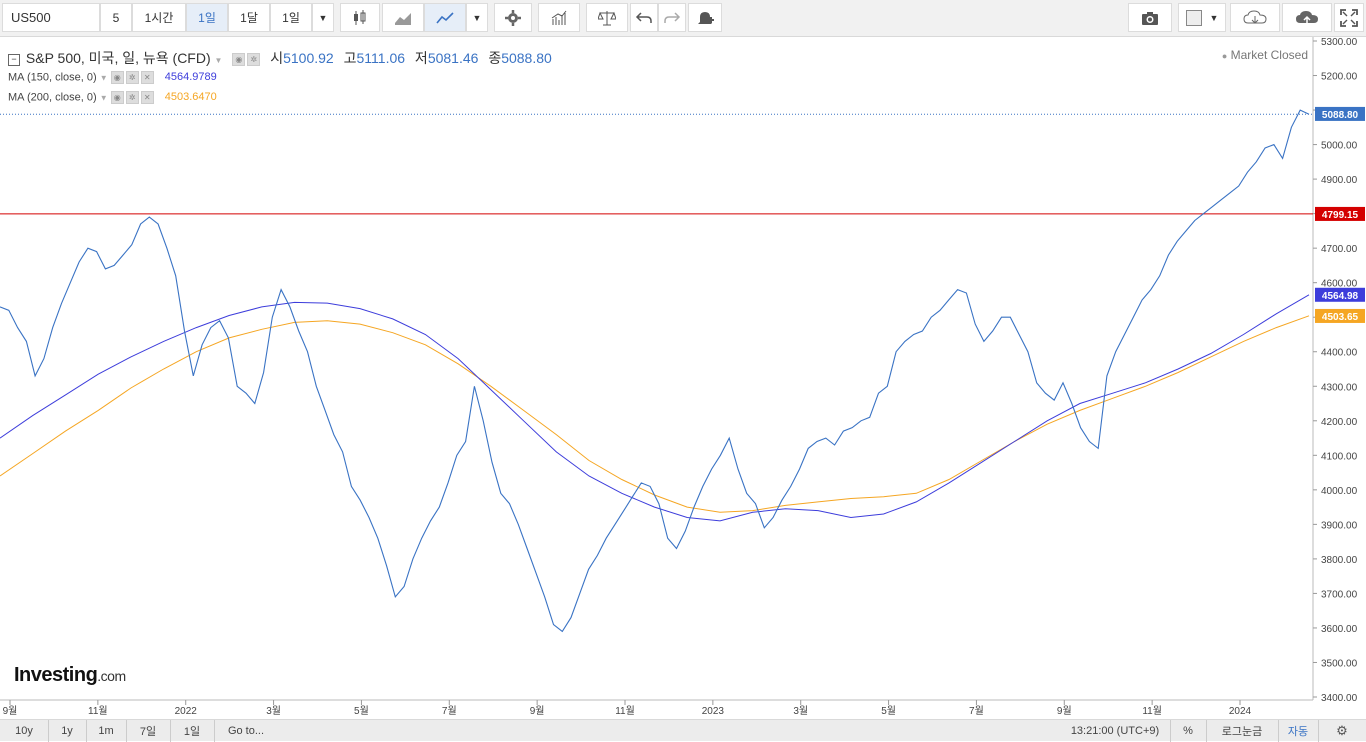  What do you see at coordinates (1340, 315) in the screenshot?
I see `ma200-price-tag-bg` at bounding box center [1340, 315].